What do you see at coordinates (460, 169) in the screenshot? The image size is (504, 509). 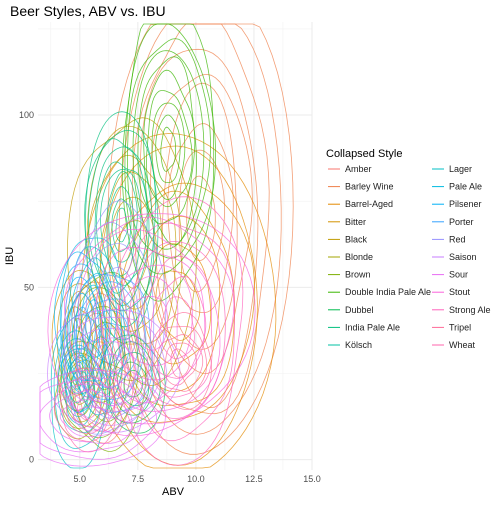 I see `legend-label: Lager` at bounding box center [460, 169].